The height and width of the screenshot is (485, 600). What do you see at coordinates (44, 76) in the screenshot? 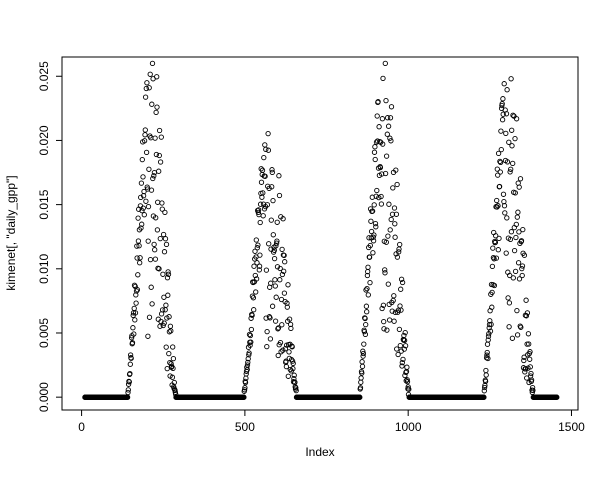
I see `y-tick-label: 0.025` at bounding box center [44, 76].